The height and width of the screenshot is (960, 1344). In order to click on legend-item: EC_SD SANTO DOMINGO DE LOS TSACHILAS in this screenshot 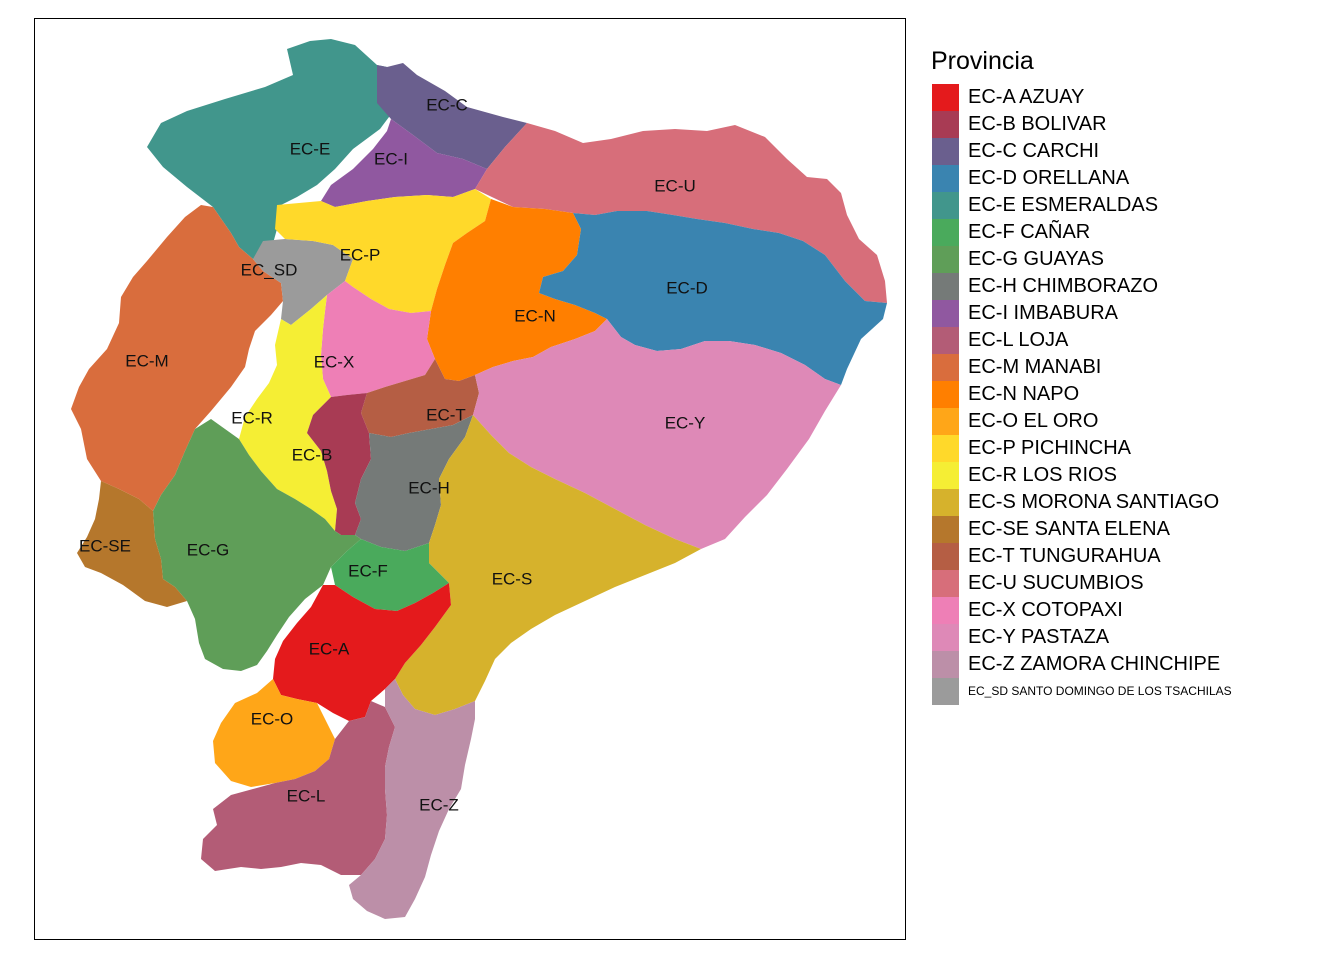, I will do `click(1131, 691)`.